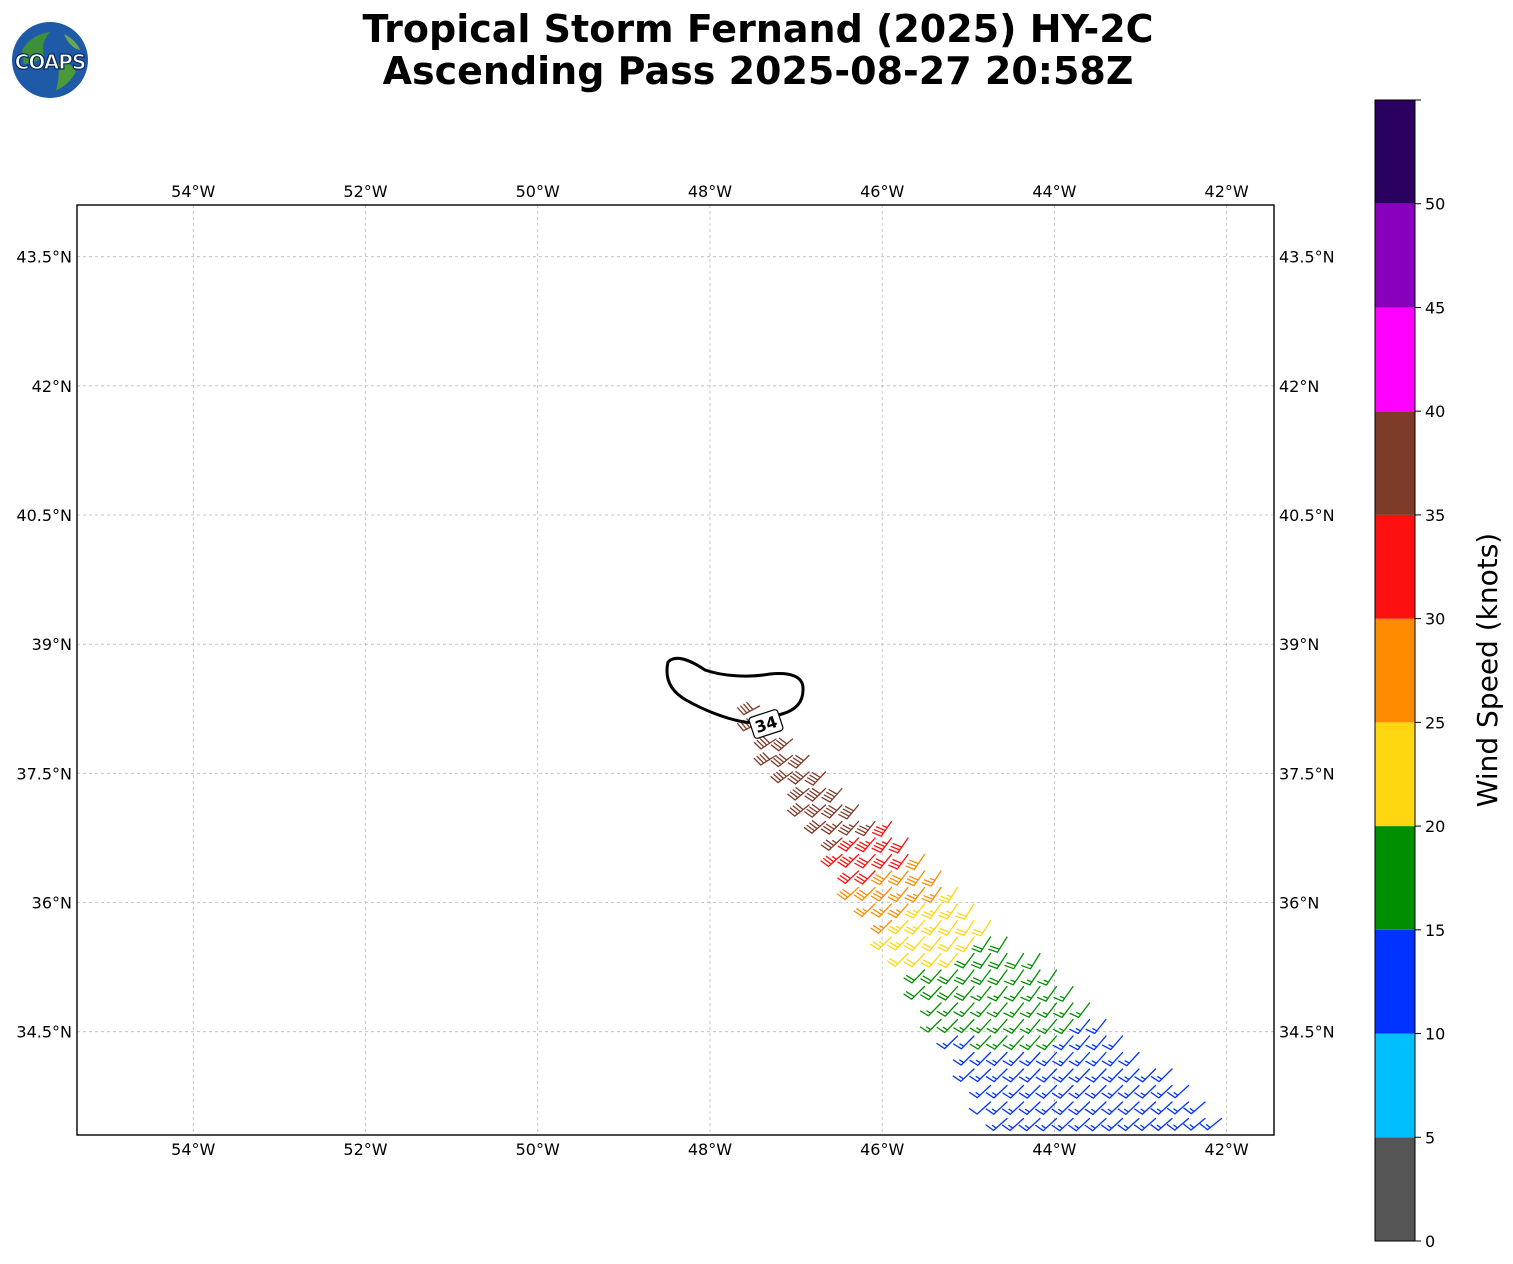  Describe the element at coordinates (538, 1149) in the screenshot. I see `lon-tick-label-bottom: 50°W` at that location.